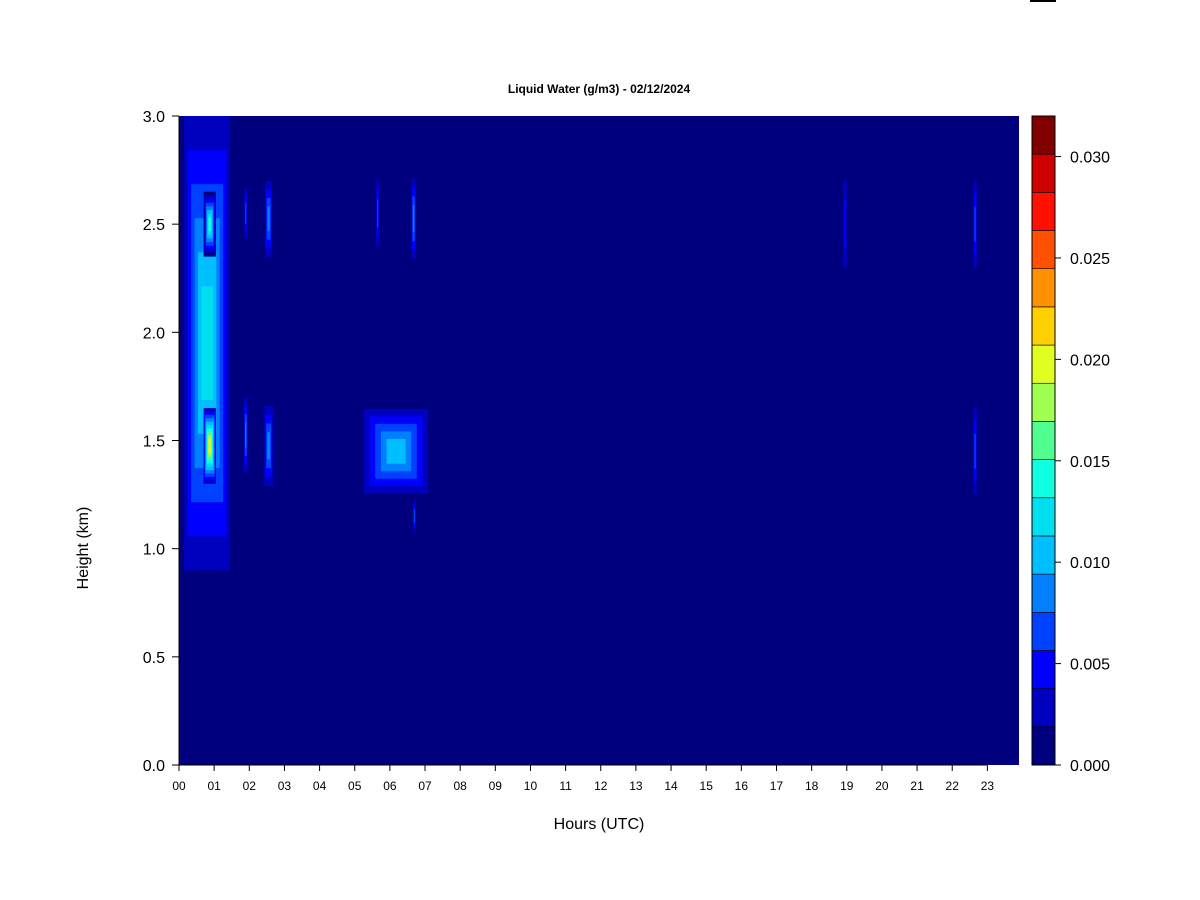 The width and height of the screenshot is (1200, 900). I want to click on x-tick-label: 00, so click(179, 786).